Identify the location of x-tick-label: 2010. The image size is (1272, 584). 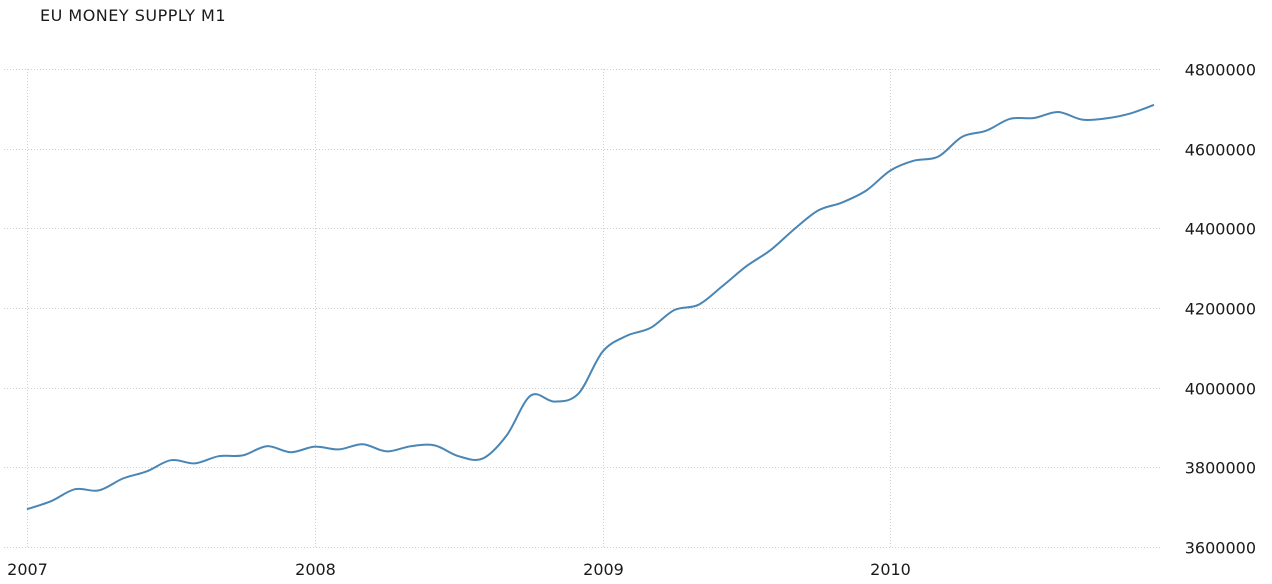
(890, 569).